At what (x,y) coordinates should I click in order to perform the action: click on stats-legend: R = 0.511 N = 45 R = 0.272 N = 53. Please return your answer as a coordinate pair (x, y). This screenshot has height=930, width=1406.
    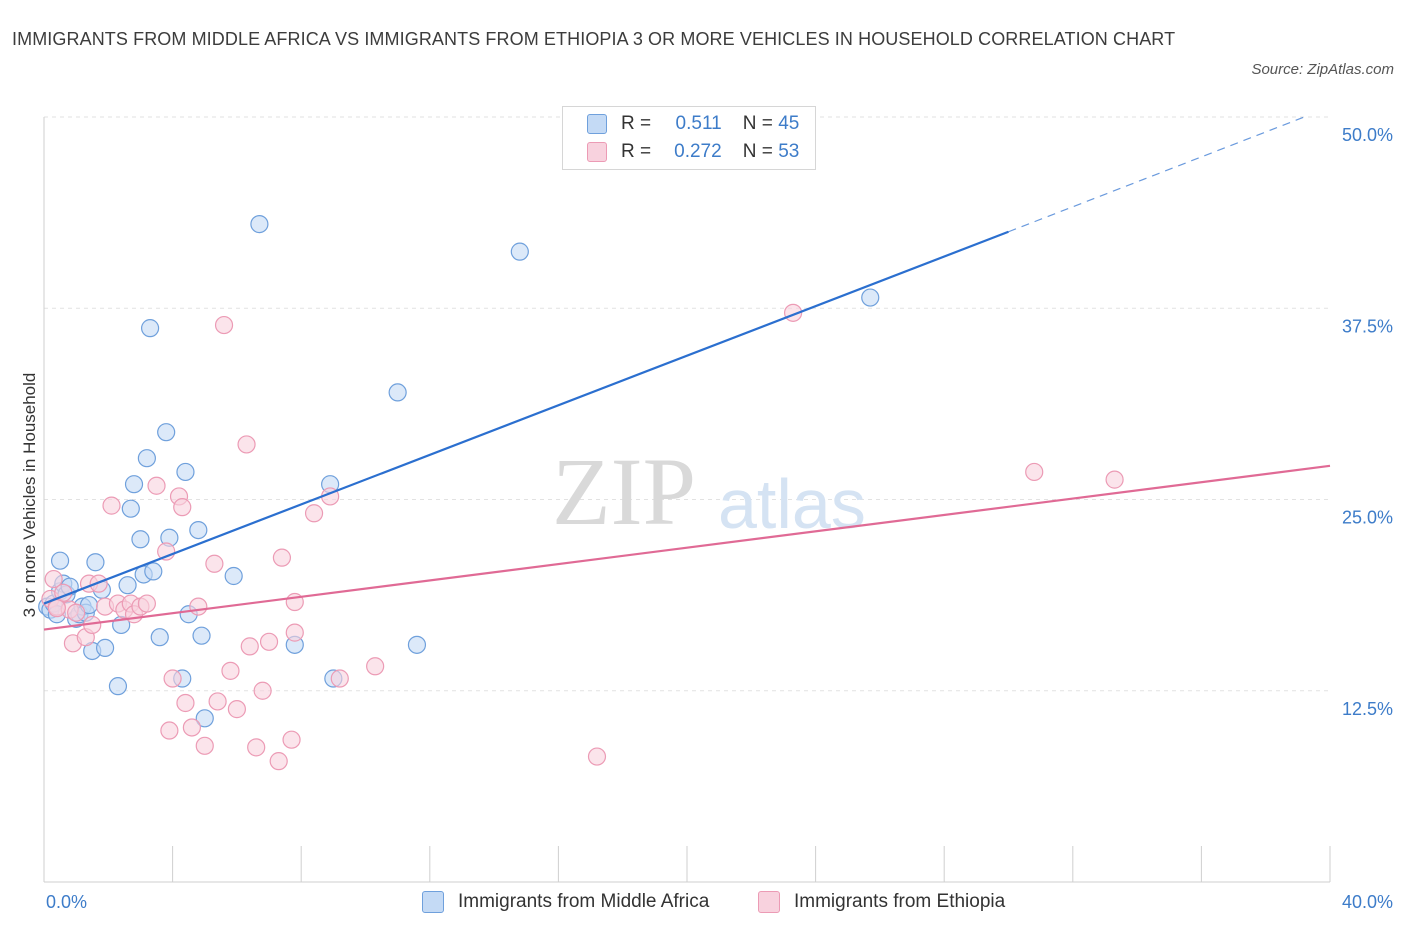
    Looking at the image, I should click on (689, 138).